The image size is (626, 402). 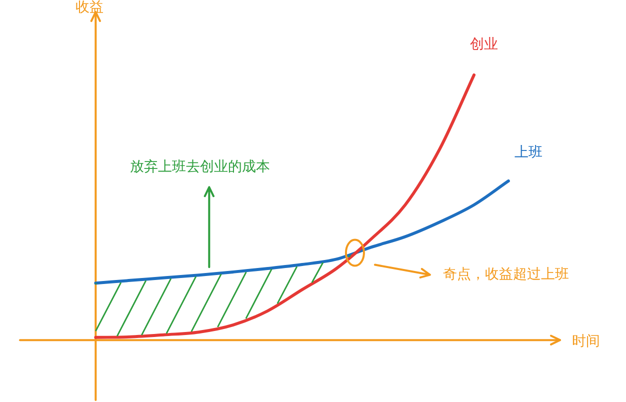 What do you see at coordinates (586, 342) in the screenshot?
I see `x-axis-title: 时间` at bounding box center [586, 342].